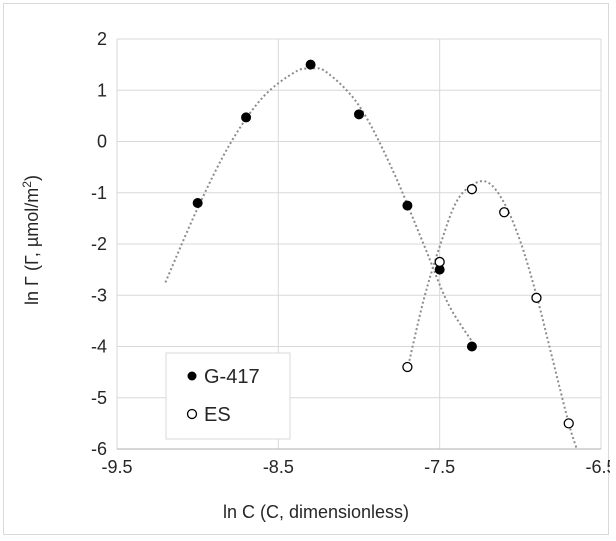 The image size is (616, 541). I want to click on y-tick-label: -1, so click(99, 193).